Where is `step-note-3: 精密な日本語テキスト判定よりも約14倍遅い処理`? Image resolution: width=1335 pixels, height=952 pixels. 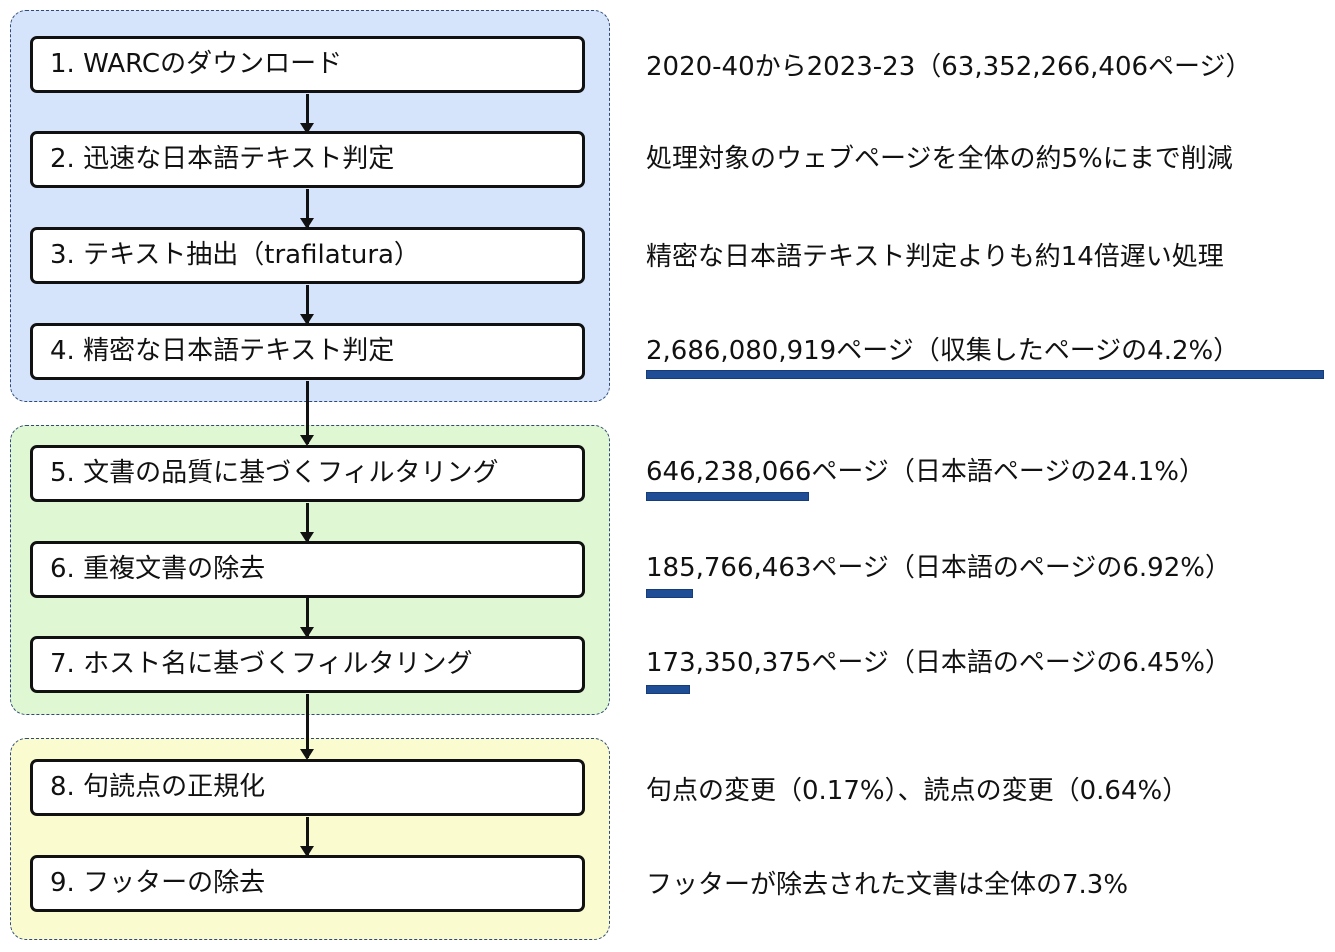 step-note-3: 精密な日本語テキスト判定よりも約14倍遅い処理 is located at coordinates (935, 257).